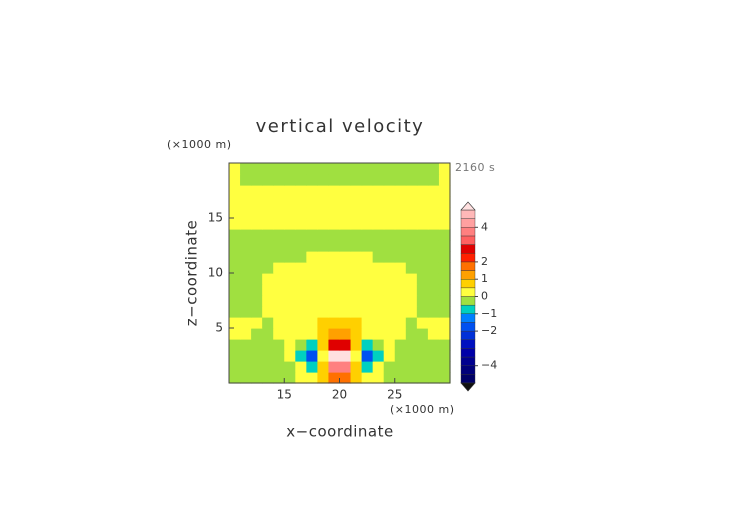 This screenshot has height=532, width=752. What do you see at coordinates (475, 167) in the screenshot?
I see `time-label: 2160 s` at bounding box center [475, 167].